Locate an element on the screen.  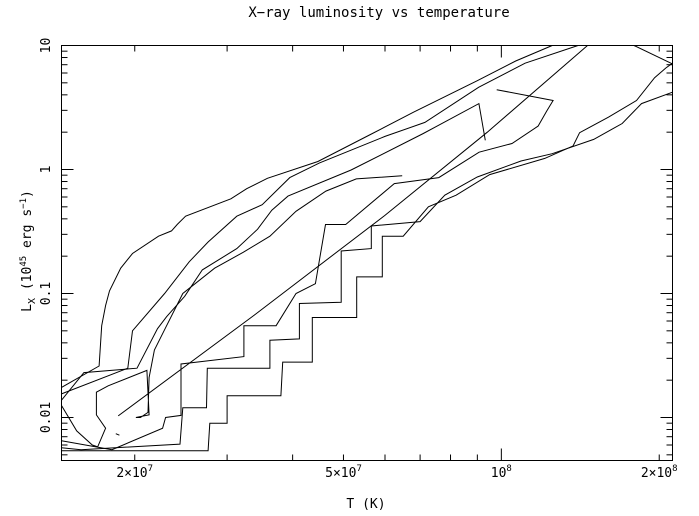
y-axis-title: LX (1045 erg s−1) is located at coordinates (28, 251).